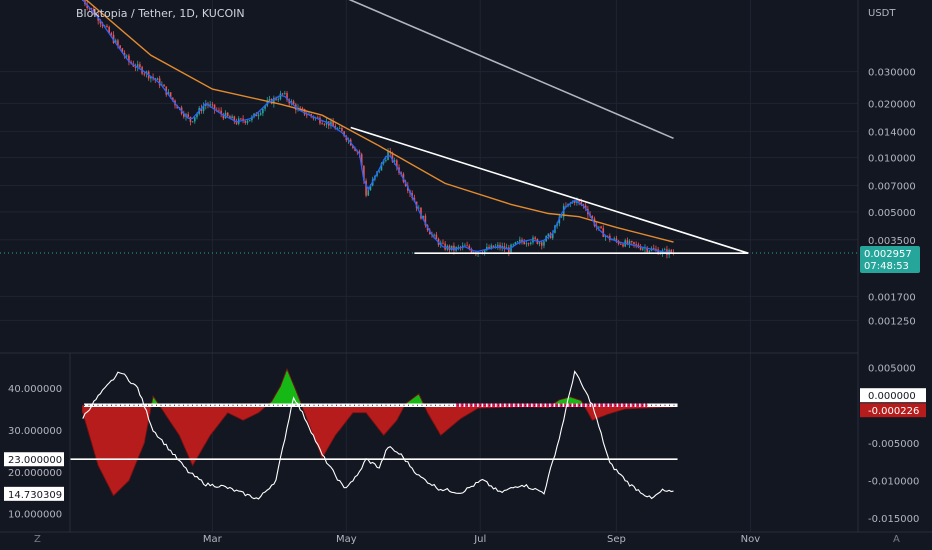  I want to click on timezone-icon: Z, so click(37, 539).